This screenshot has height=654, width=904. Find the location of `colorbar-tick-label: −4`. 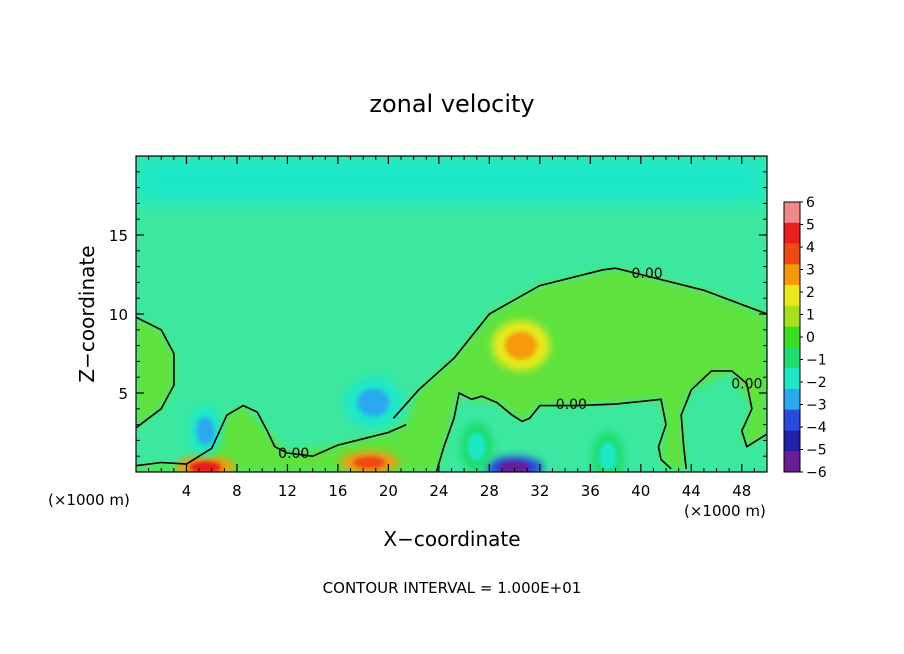

colorbar-tick-label: −4 is located at coordinates (816, 428).